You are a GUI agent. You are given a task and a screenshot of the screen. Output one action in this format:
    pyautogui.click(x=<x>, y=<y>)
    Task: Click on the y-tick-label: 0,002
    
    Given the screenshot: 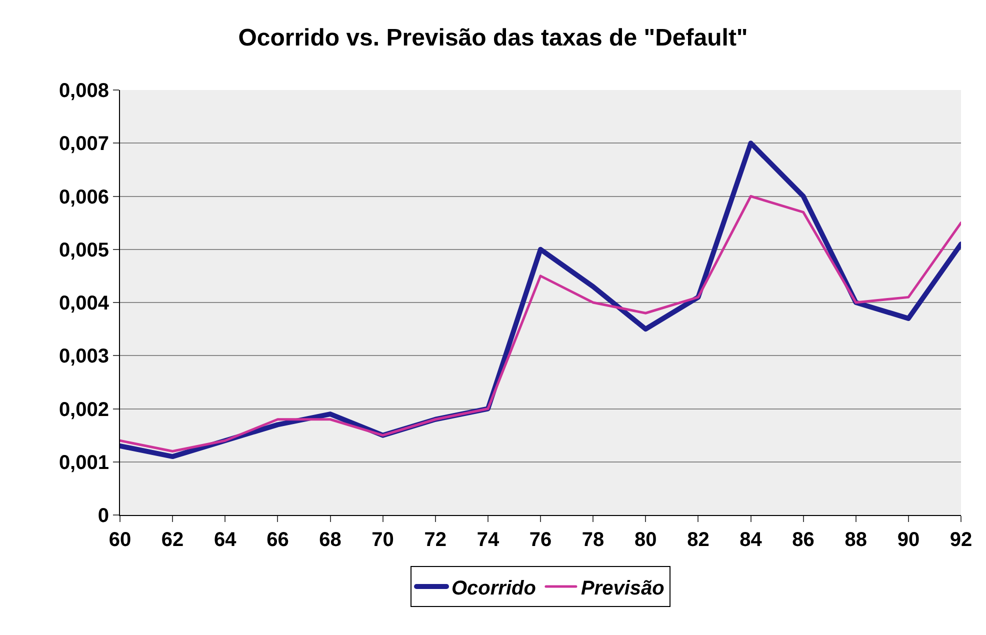 What is the action you would take?
    pyautogui.click(x=83, y=409)
    